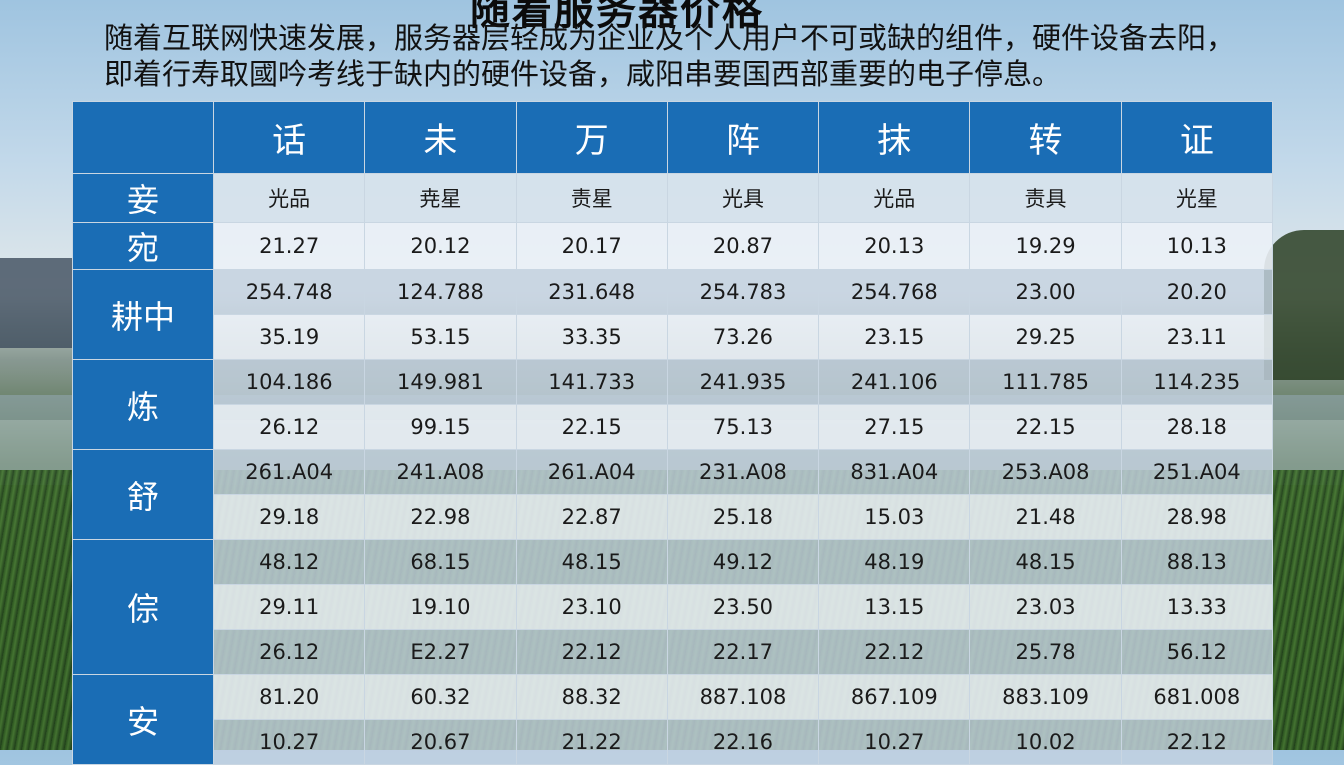  Describe the element at coordinates (289, 382) in the screenshot. I see `table-cell: 104.186` at that location.